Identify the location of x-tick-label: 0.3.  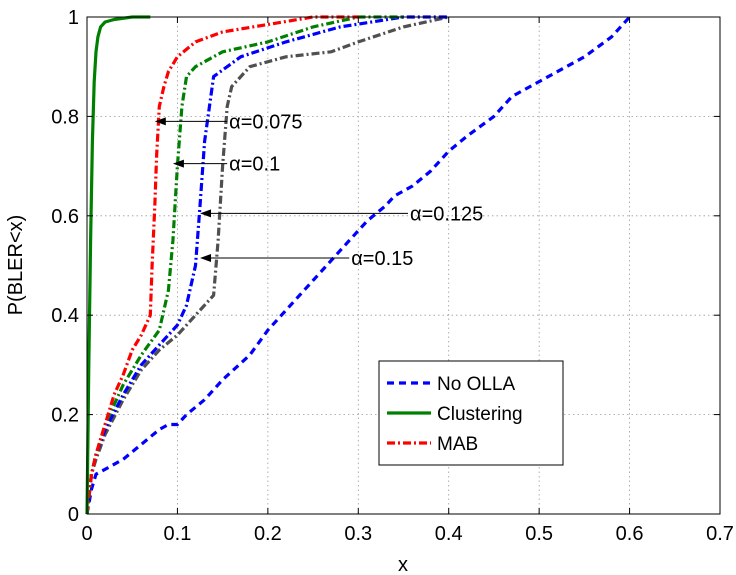
(358, 534).